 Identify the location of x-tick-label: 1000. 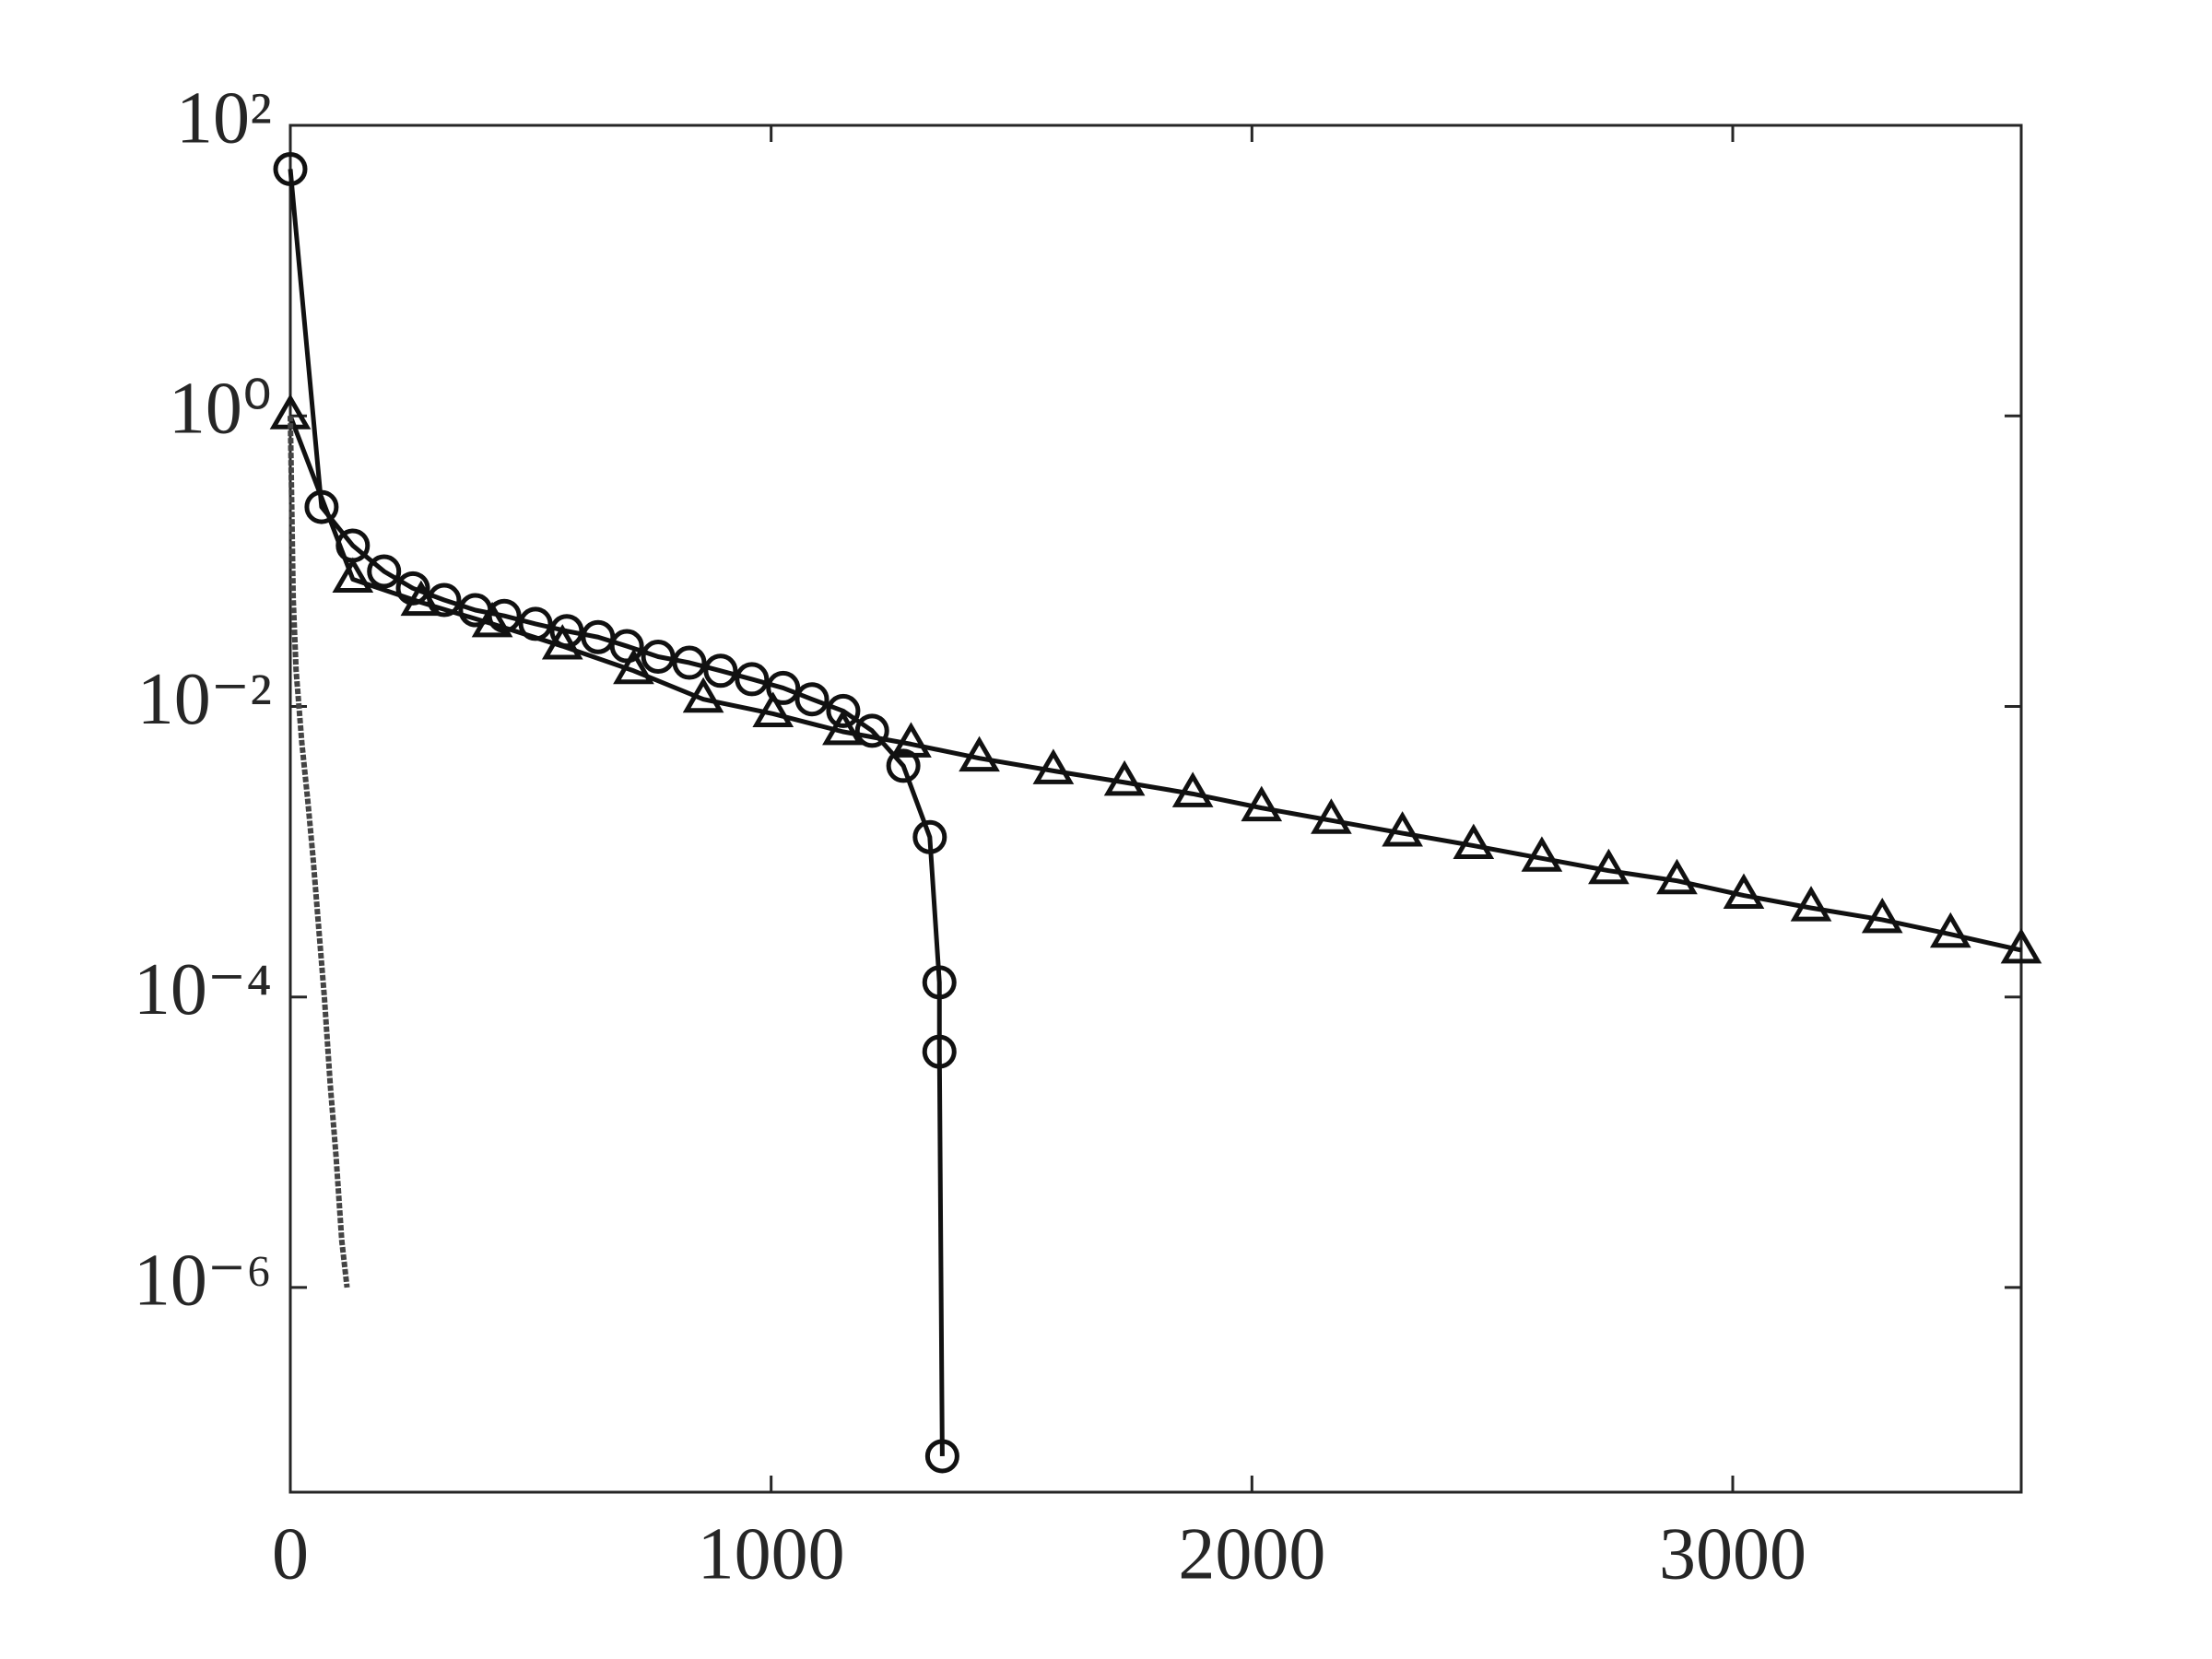
(771, 1553).